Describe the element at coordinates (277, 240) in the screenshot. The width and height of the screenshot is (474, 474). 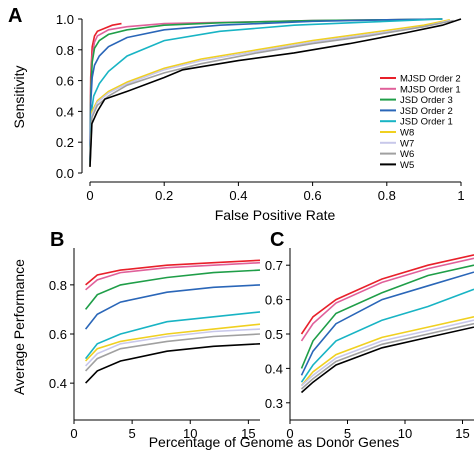
I see `panel-c-letter: C` at that location.